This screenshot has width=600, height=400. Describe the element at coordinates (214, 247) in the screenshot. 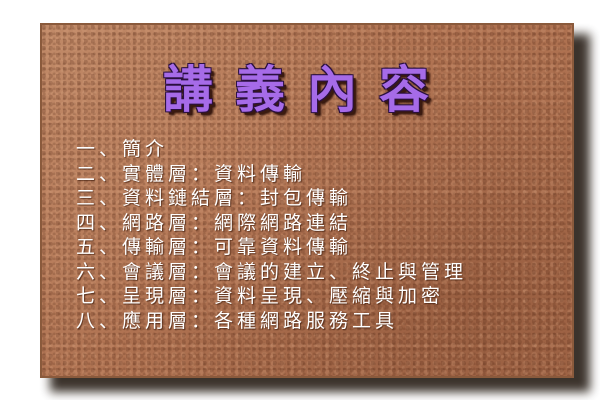

I see `list-item: 五、傳輸層：可靠資料傳輸` at that location.